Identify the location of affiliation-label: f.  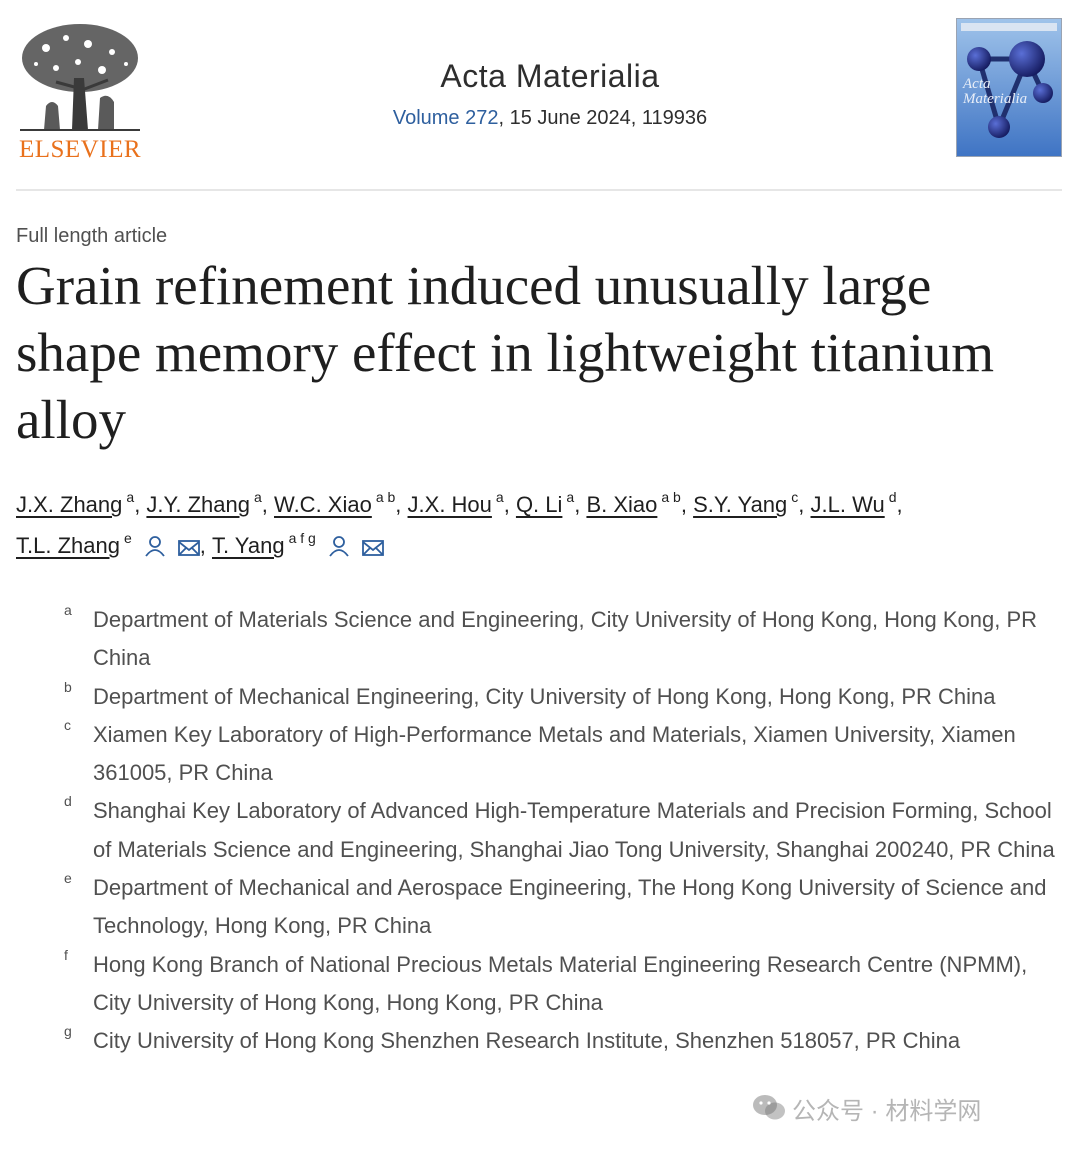
(66, 954).